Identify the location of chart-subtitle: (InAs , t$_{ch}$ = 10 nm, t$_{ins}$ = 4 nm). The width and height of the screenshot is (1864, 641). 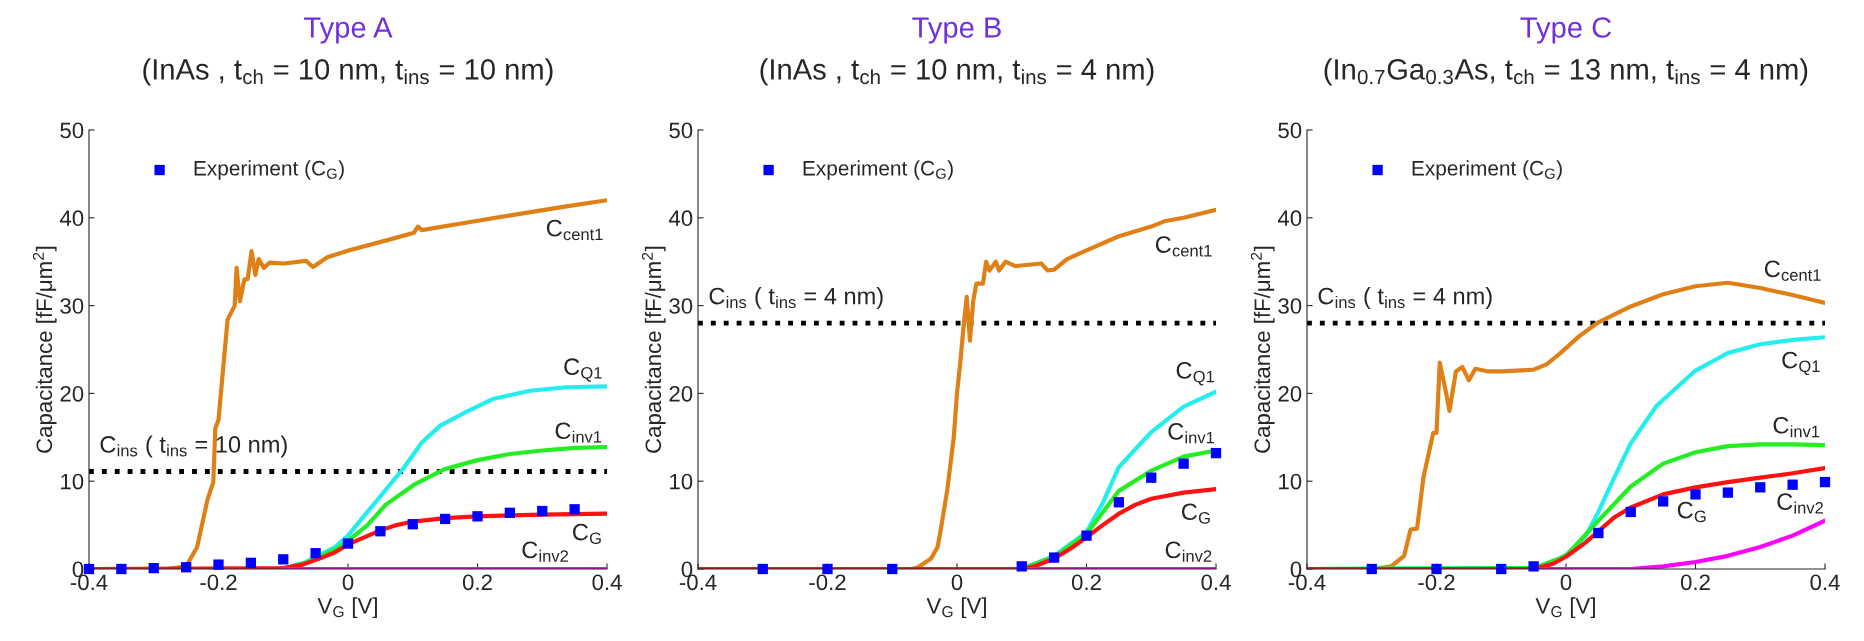
(957, 72).